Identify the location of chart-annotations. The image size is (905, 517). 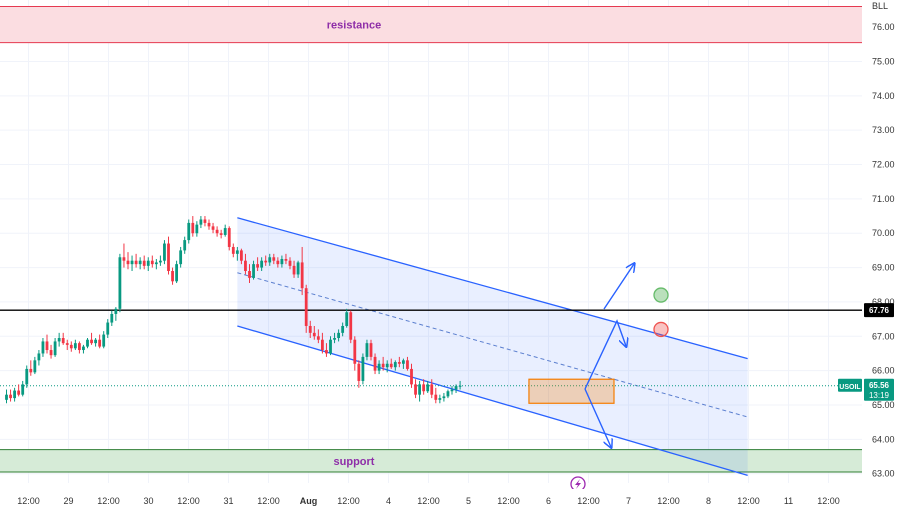
(598, 378).